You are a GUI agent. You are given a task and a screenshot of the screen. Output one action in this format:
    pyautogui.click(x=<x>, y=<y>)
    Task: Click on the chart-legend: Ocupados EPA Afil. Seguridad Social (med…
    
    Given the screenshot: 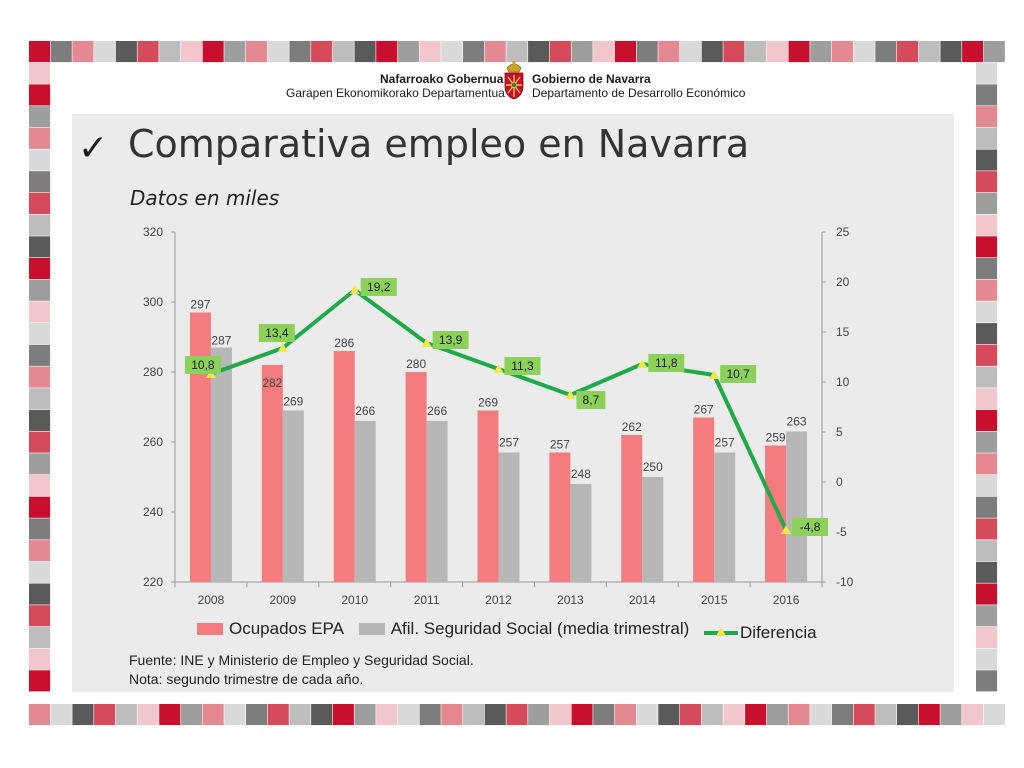 What is the action you would take?
    pyautogui.click(x=512, y=631)
    